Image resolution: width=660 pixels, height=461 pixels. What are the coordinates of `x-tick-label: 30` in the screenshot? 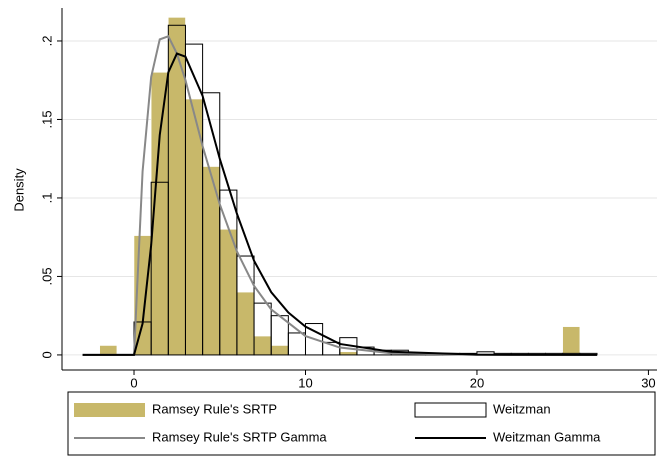 It's located at (648, 382).